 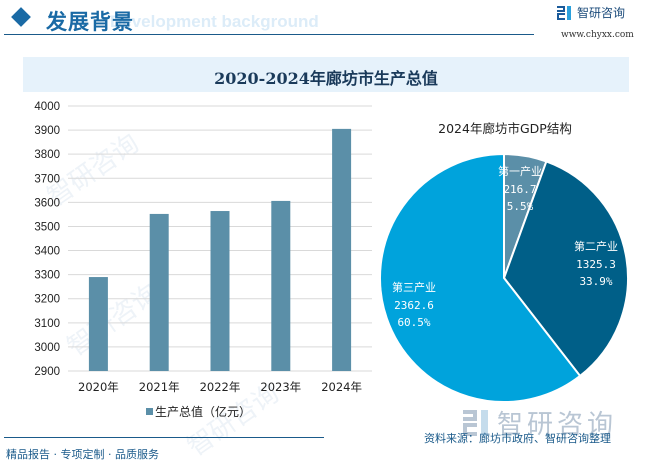 What do you see at coordinates (47, 179) in the screenshot?
I see `y-tick-label: 3700` at bounding box center [47, 179].